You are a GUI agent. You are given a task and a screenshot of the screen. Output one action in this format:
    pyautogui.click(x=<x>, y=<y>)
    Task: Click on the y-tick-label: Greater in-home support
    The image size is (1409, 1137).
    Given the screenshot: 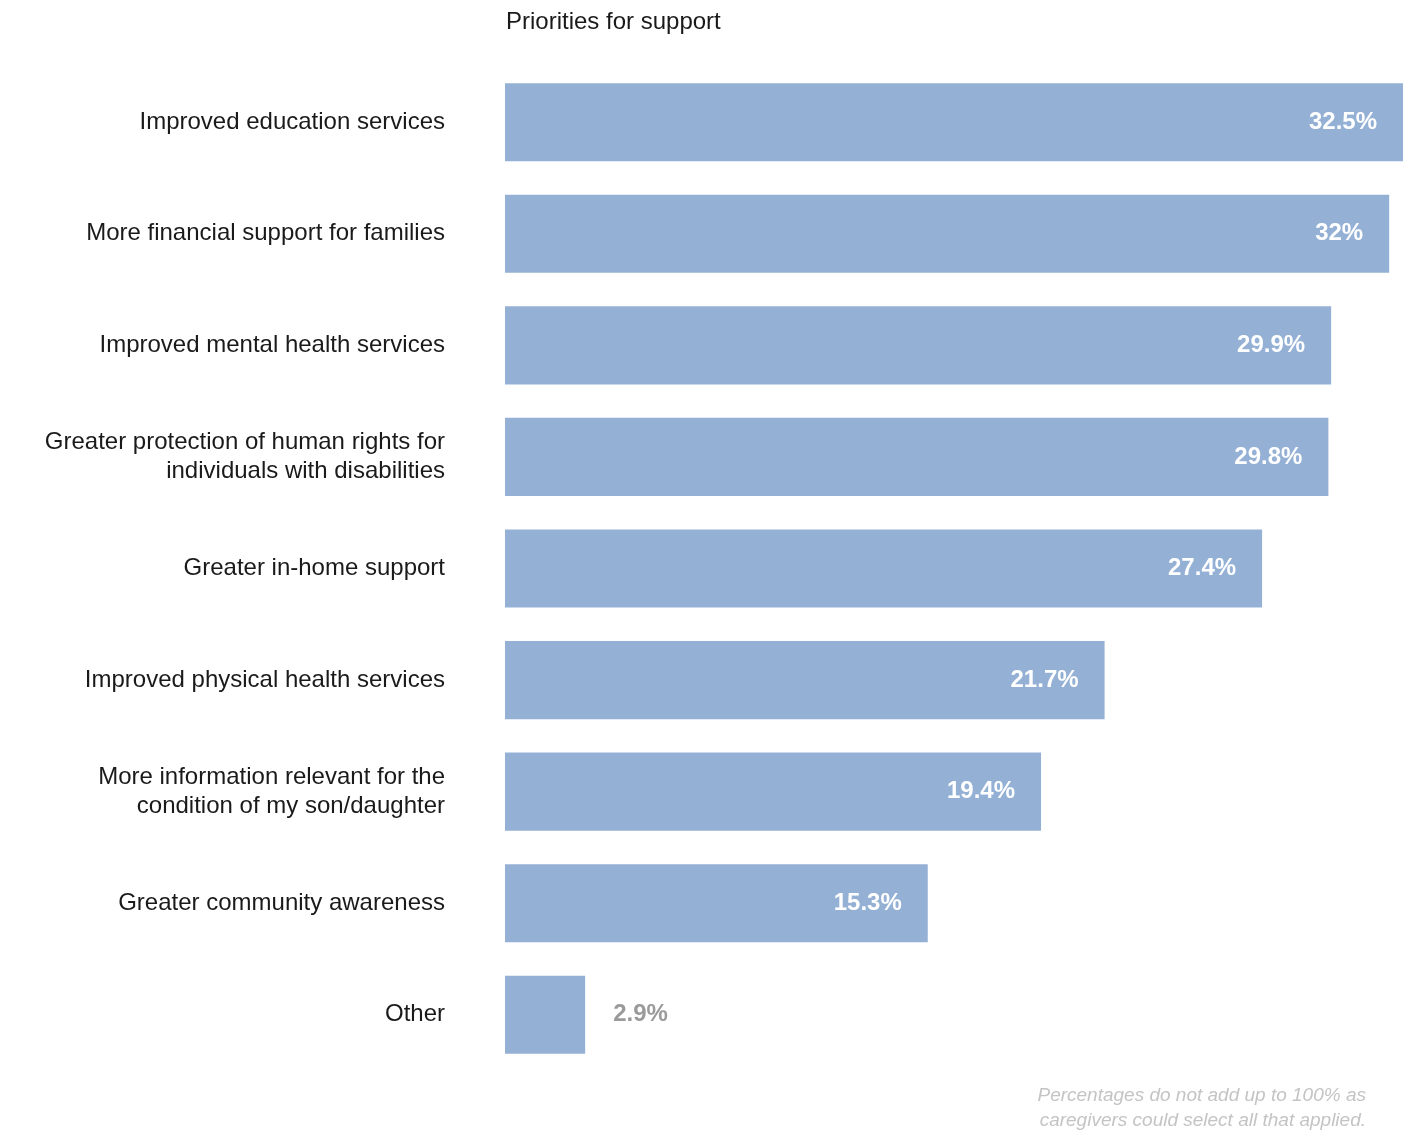 What is the action you would take?
    pyautogui.click(x=314, y=567)
    